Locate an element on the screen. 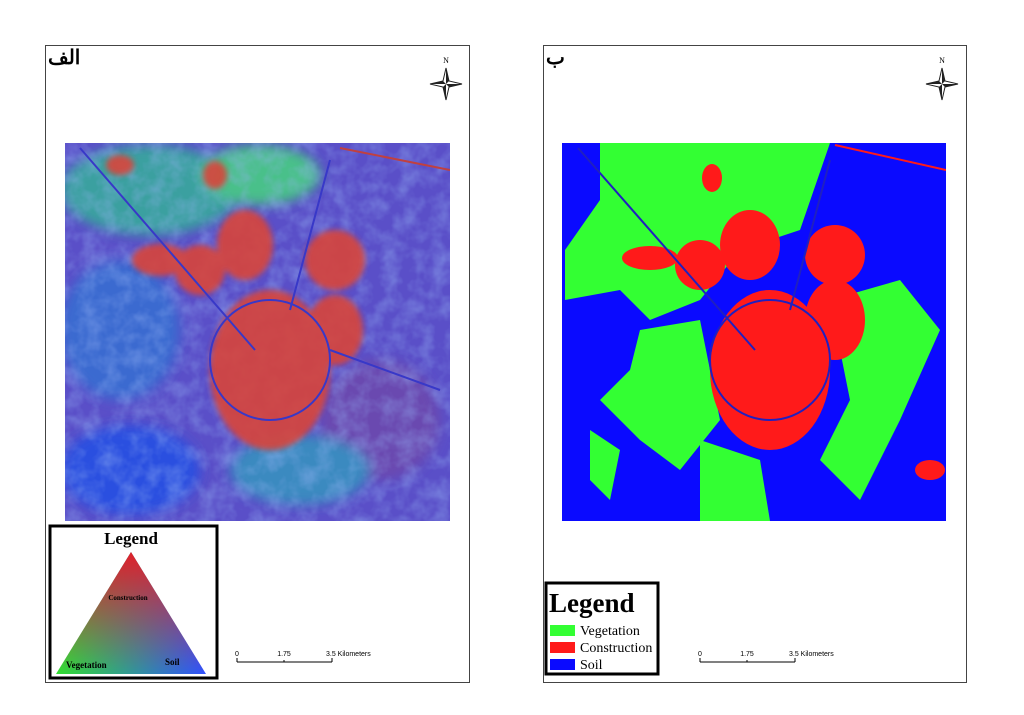 This screenshot has height=715, width=1024. panel-label: الف is located at coordinates (64, 58).